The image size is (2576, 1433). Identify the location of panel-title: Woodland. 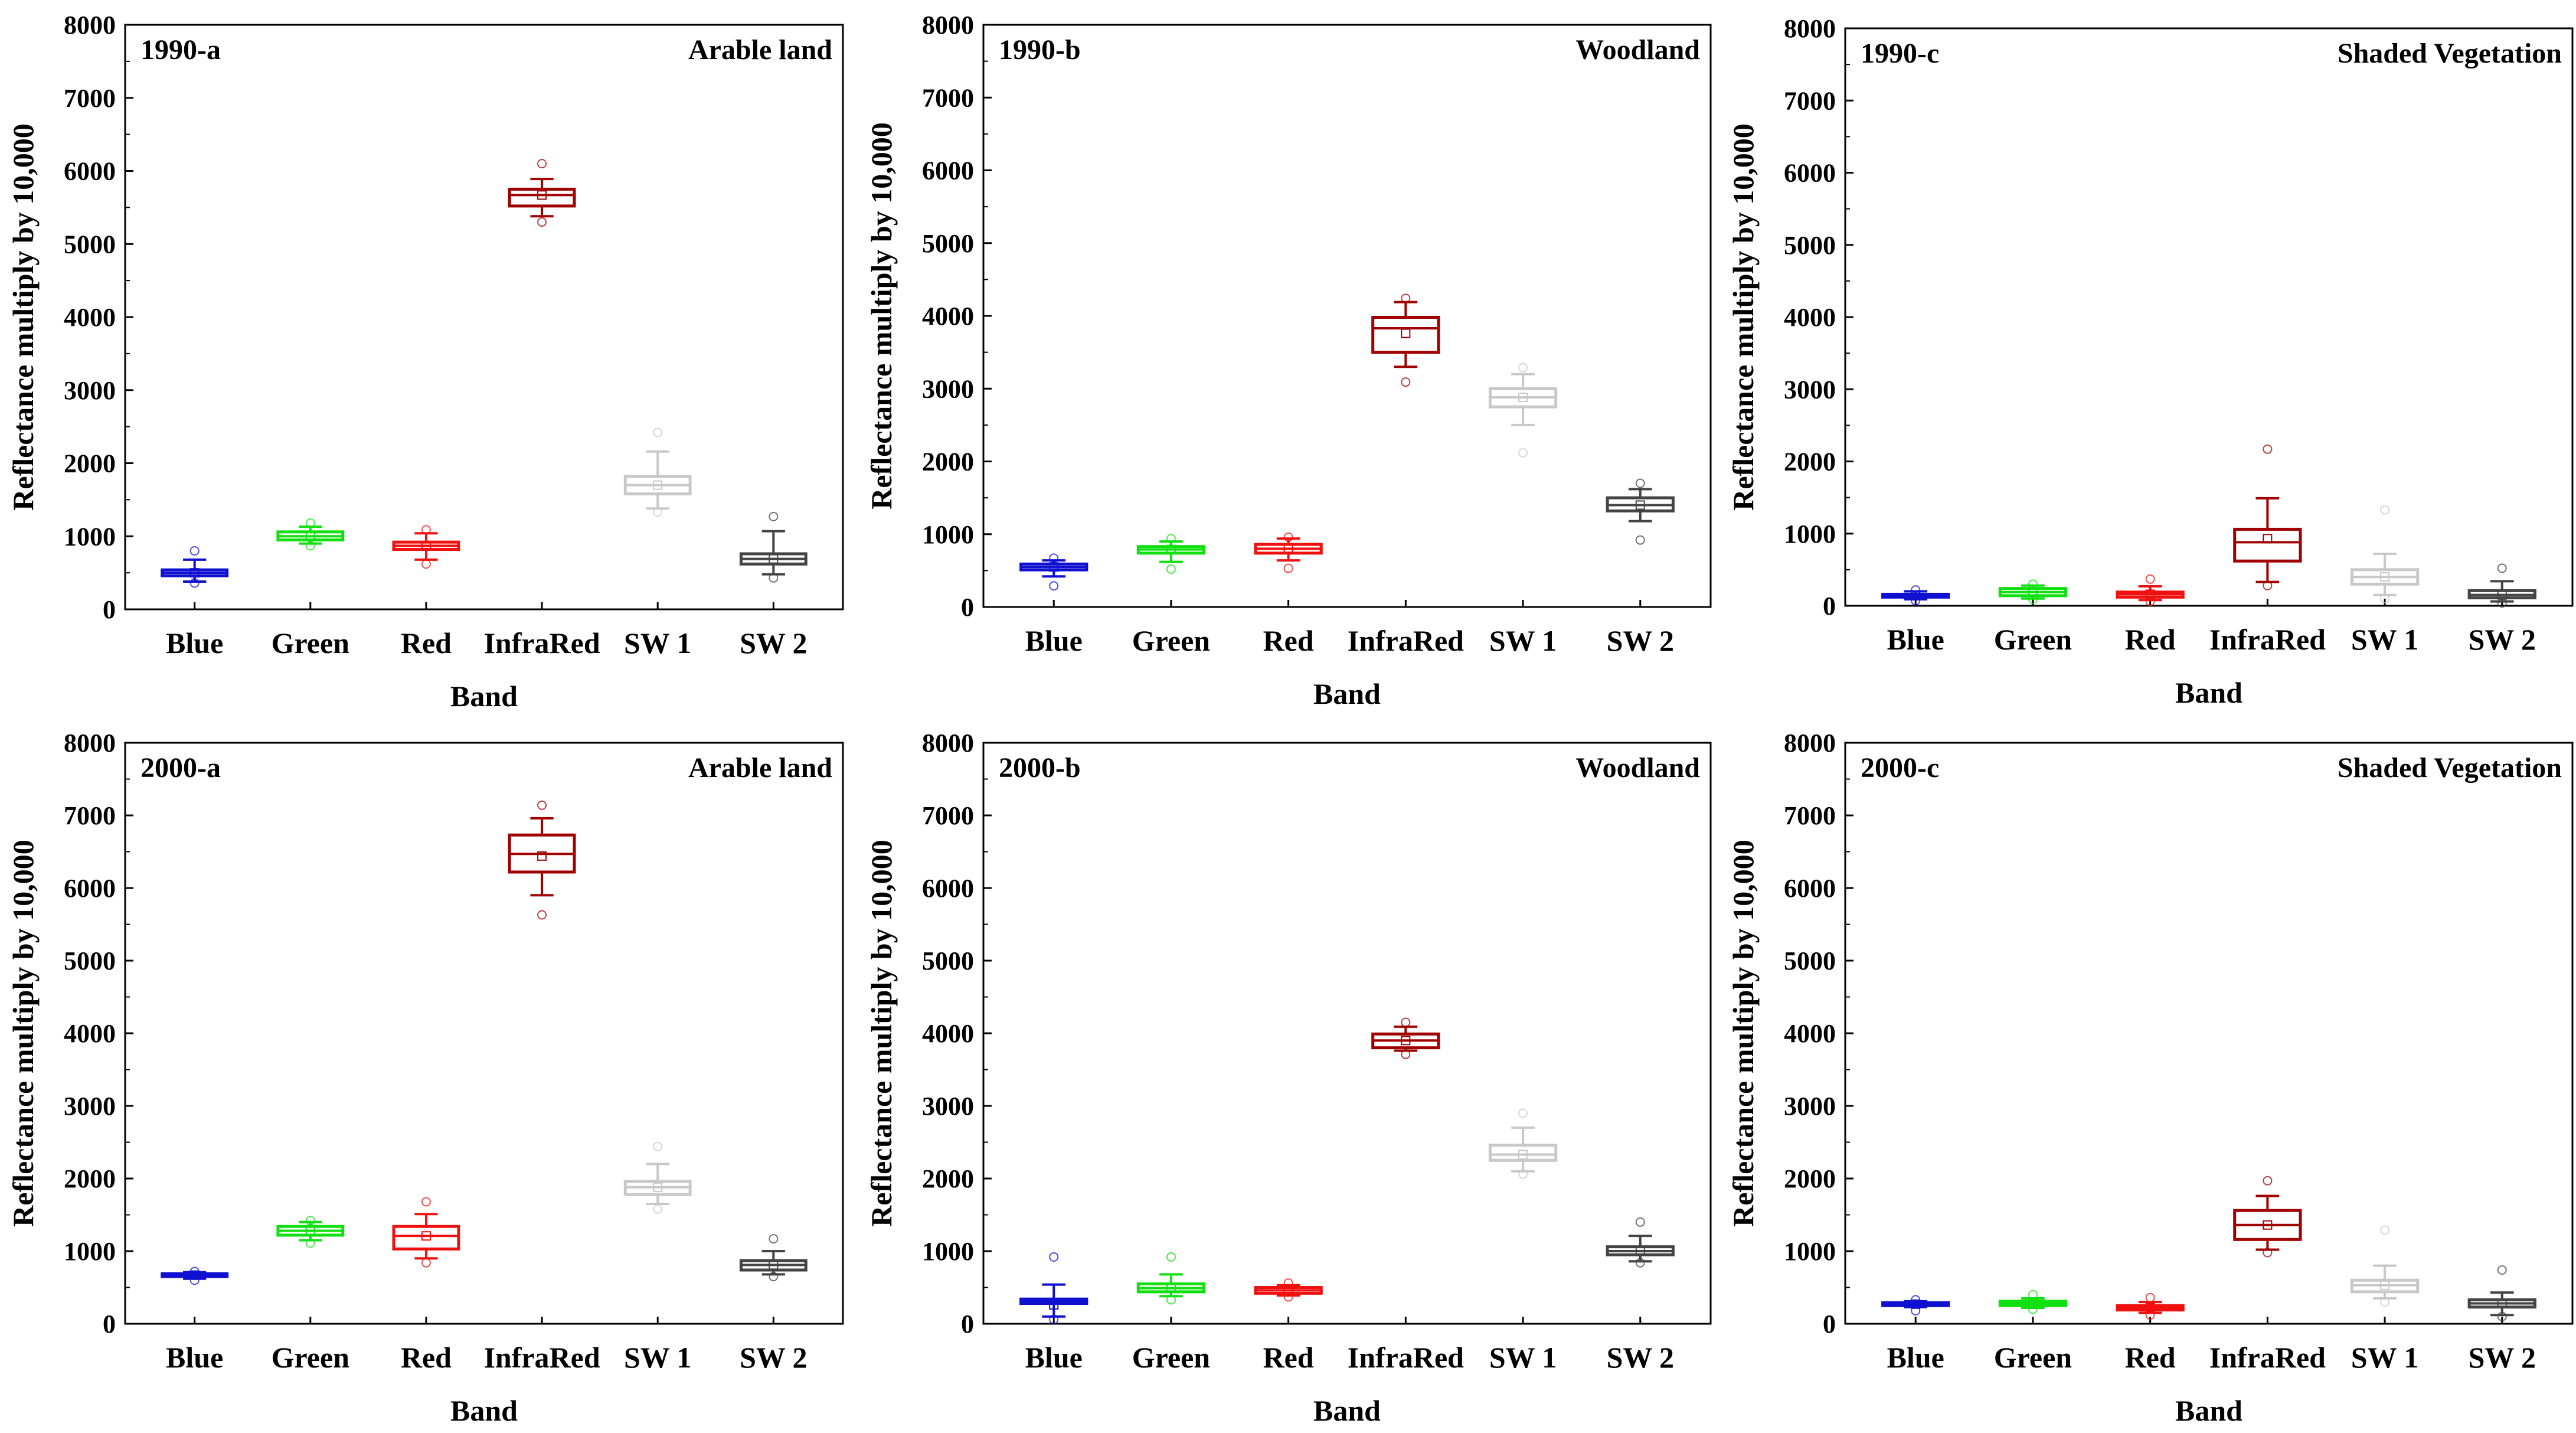
(1637, 768).